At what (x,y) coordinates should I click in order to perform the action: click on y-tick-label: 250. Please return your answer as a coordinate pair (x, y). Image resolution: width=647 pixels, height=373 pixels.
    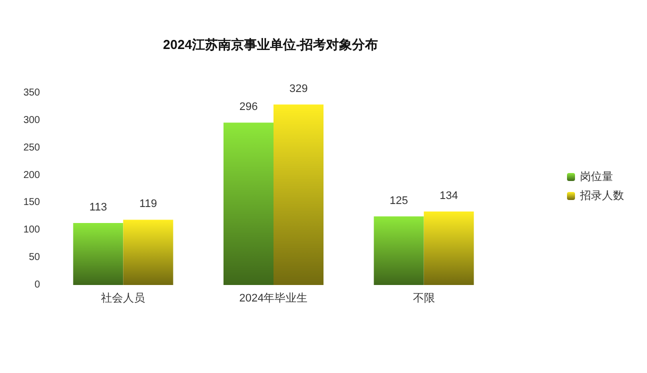
    Looking at the image, I should click on (31, 148).